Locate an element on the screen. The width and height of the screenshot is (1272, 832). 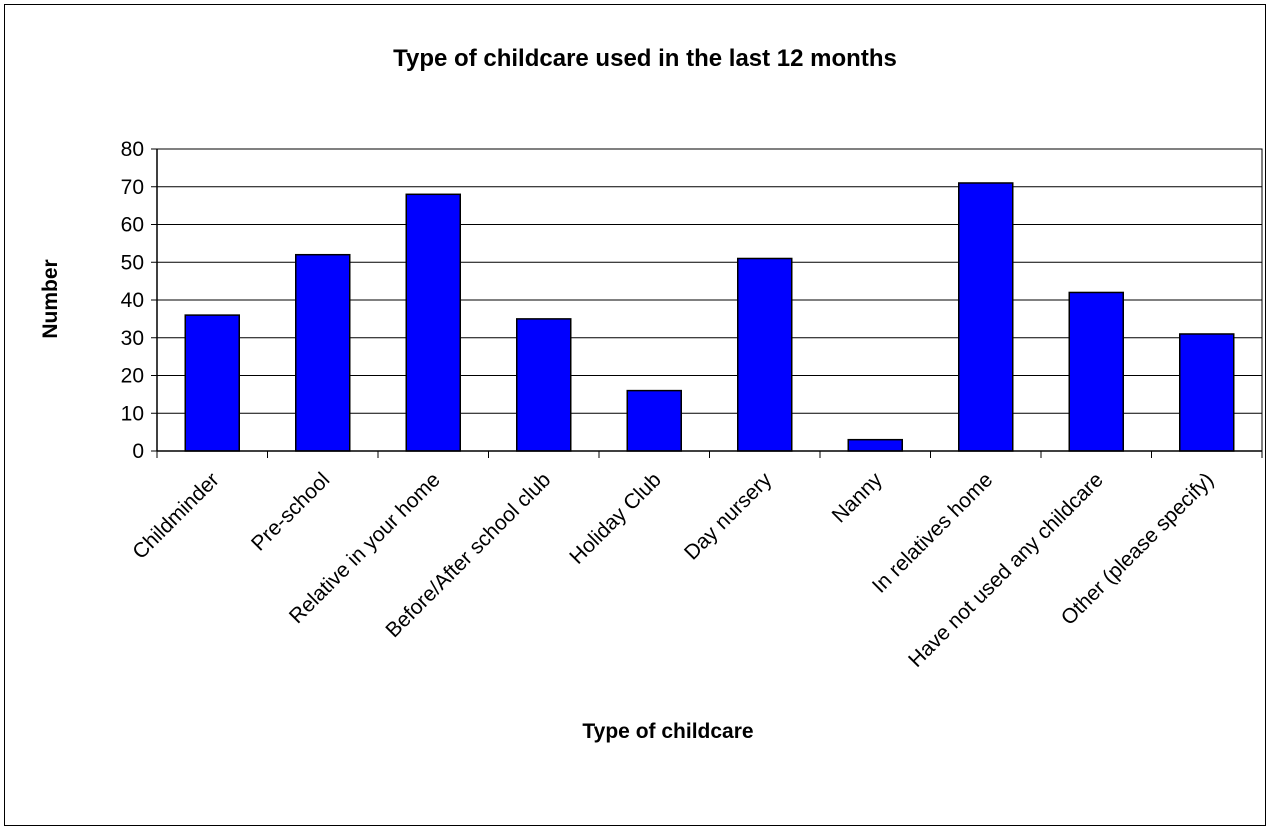
x-tick-label: Pre-school is located at coordinates (290, 511).